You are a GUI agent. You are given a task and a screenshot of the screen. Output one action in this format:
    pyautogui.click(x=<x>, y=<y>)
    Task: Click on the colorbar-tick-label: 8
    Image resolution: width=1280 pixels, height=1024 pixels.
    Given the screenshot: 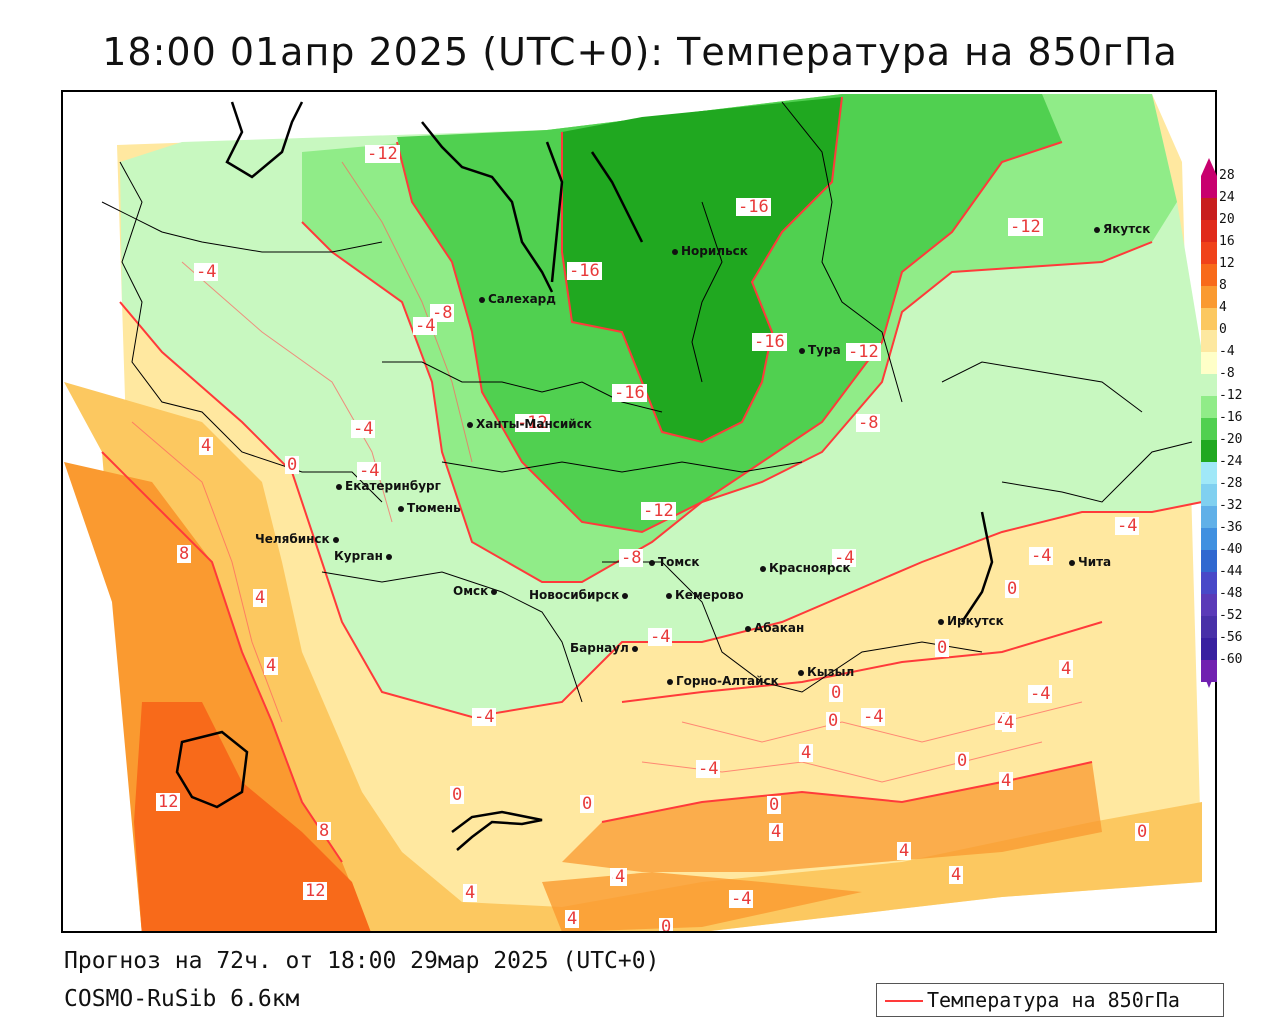 What is the action you would take?
    pyautogui.click(x=1223, y=285)
    